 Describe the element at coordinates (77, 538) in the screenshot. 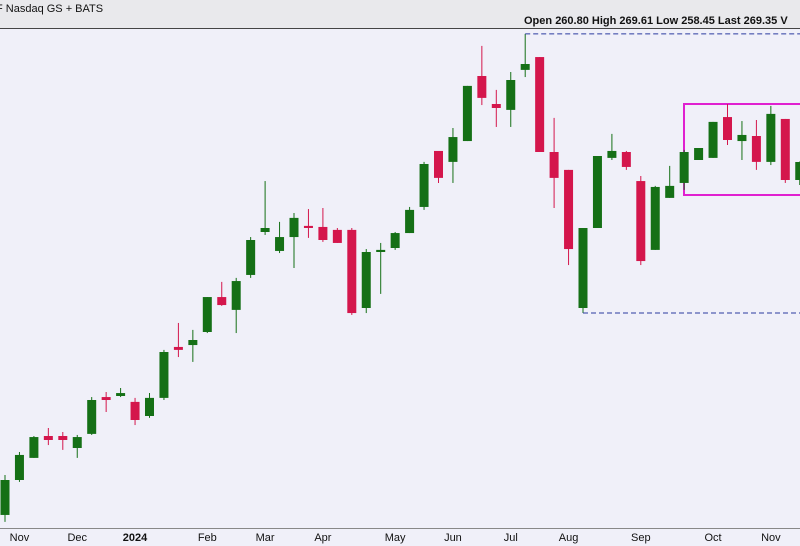

I see `x-tick-label: Dec` at that location.